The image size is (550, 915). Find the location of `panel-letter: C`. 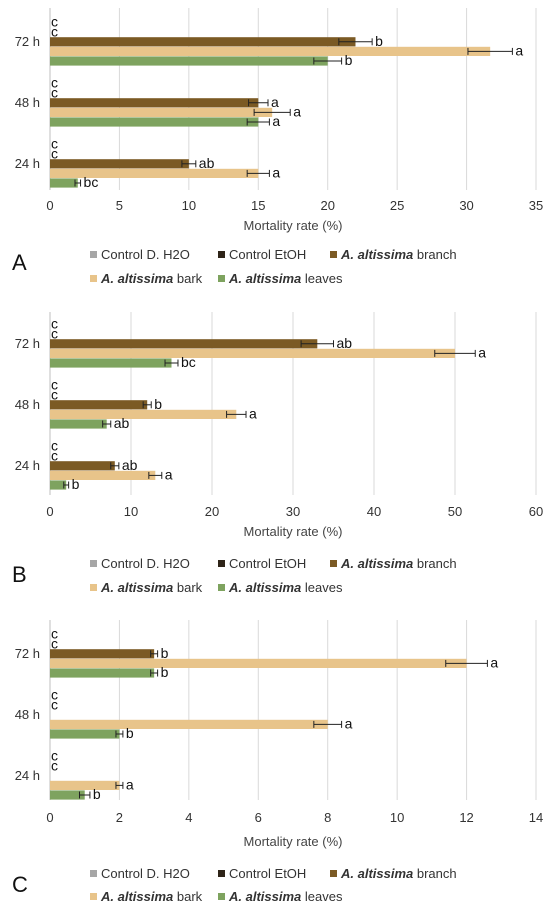

panel-letter: C is located at coordinates (20, 884).